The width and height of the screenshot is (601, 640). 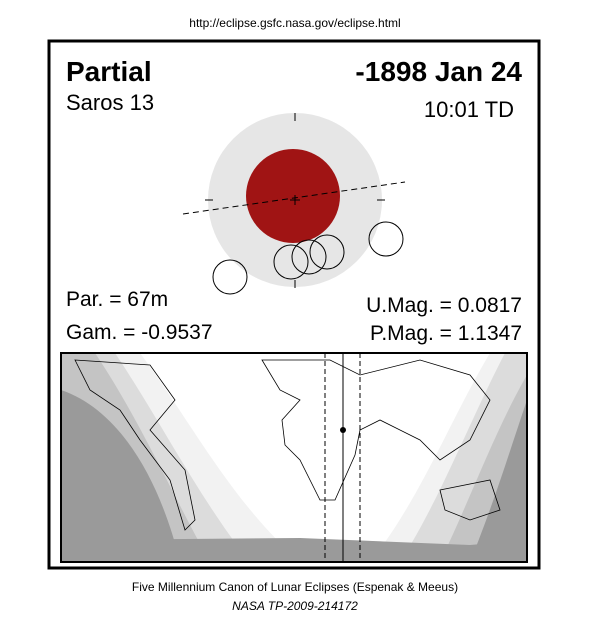 What do you see at coordinates (444, 305) in the screenshot?
I see `umbral-magnitude: U.Mag. = 0.0817` at bounding box center [444, 305].